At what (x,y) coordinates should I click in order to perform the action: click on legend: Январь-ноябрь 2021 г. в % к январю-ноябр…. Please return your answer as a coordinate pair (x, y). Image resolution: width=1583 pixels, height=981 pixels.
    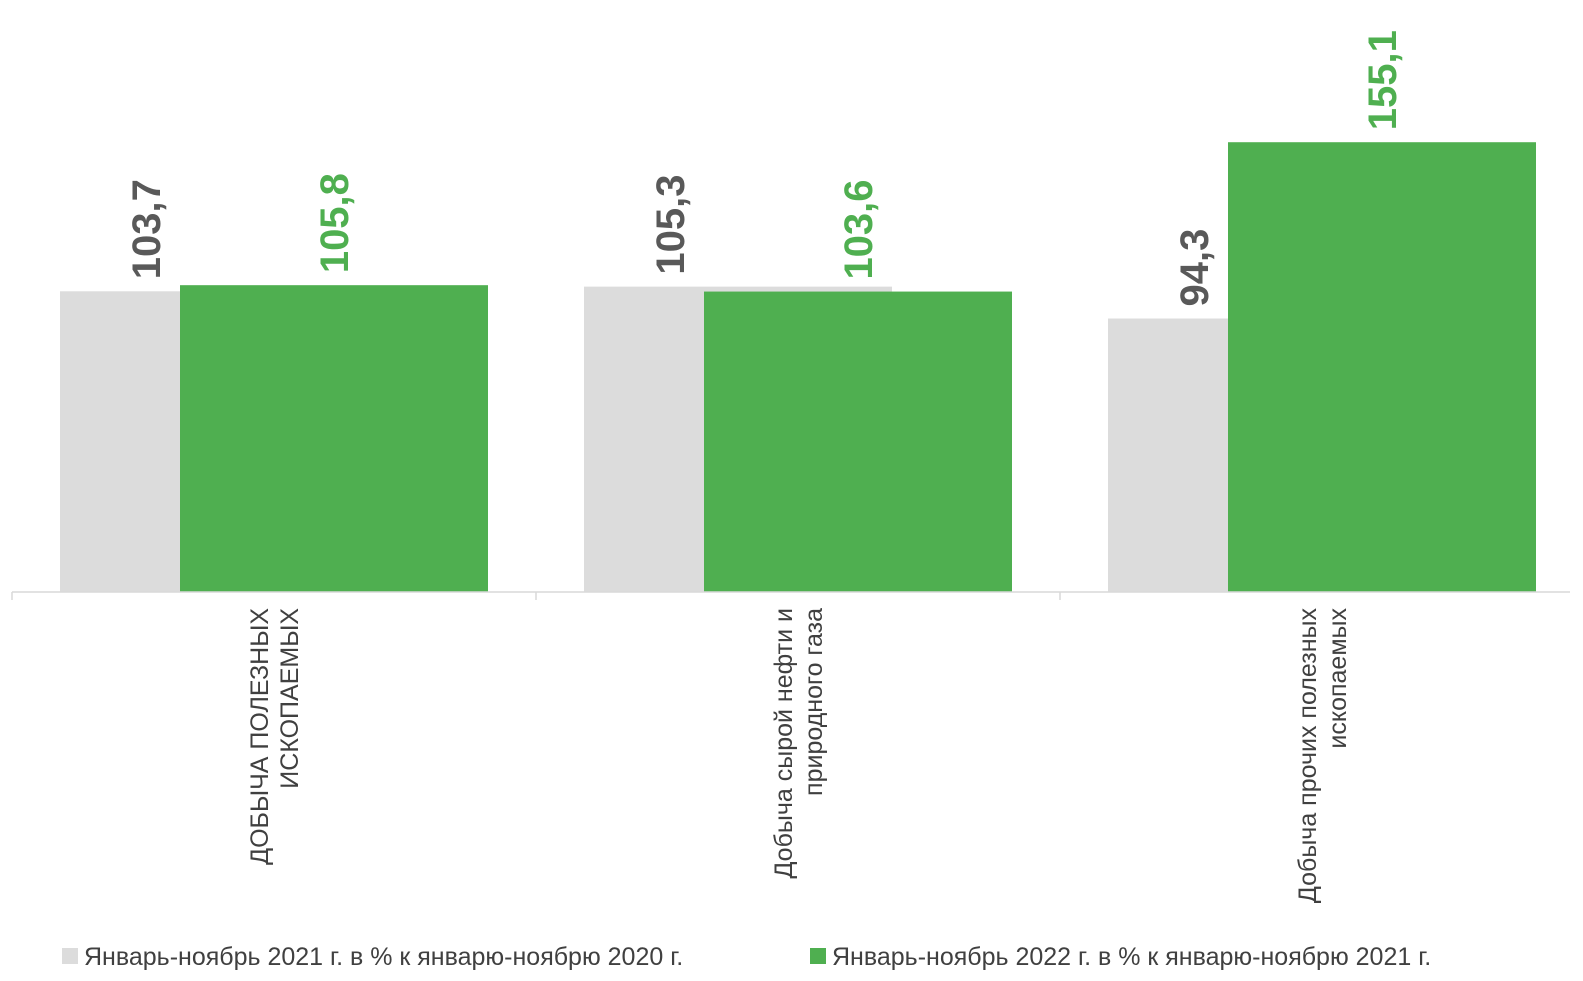
    Looking at the image, I should click on (746, 957).